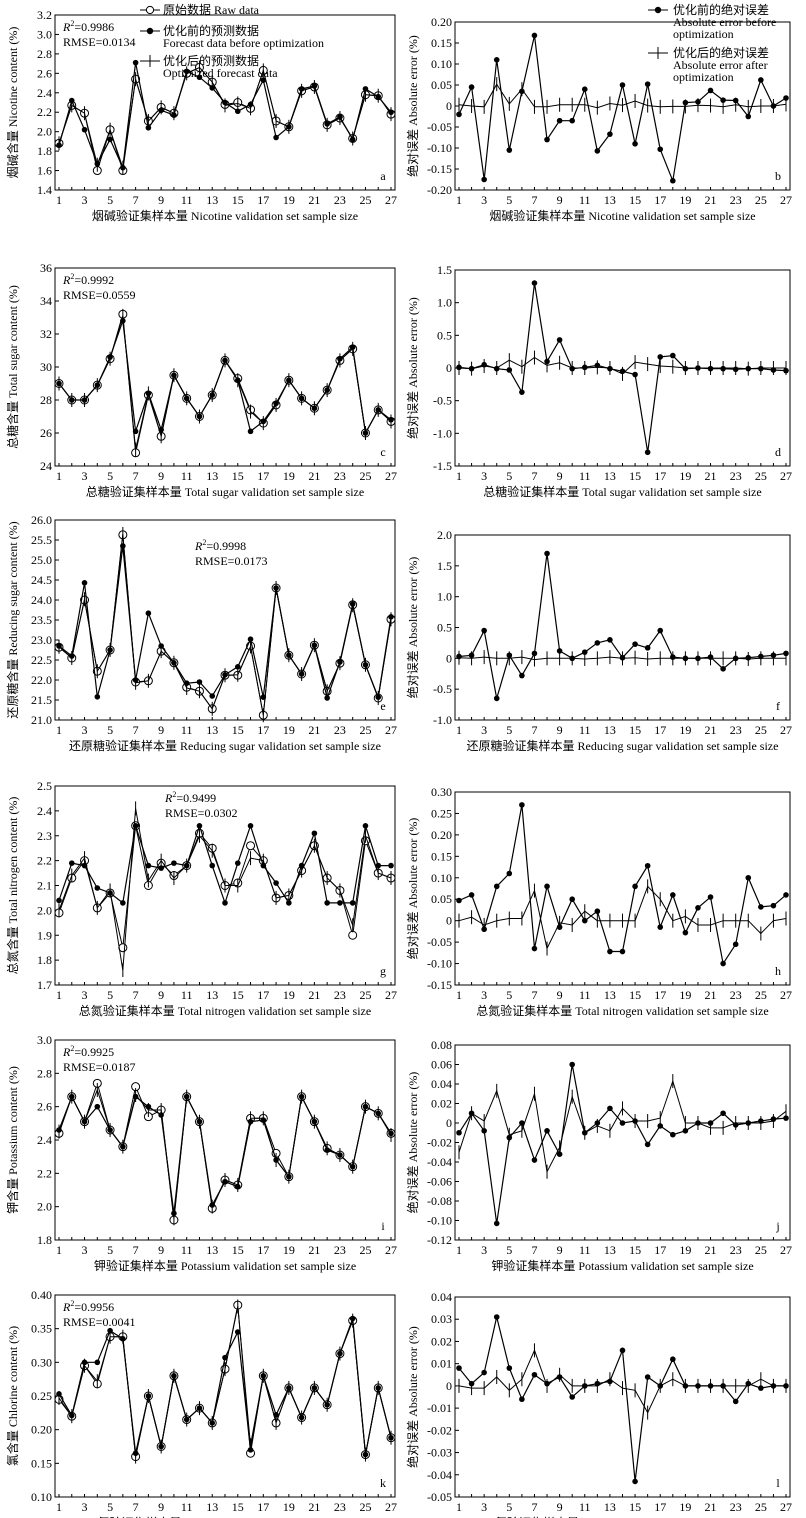  I want to click on x-tick-label: 25, so click(761, 476).